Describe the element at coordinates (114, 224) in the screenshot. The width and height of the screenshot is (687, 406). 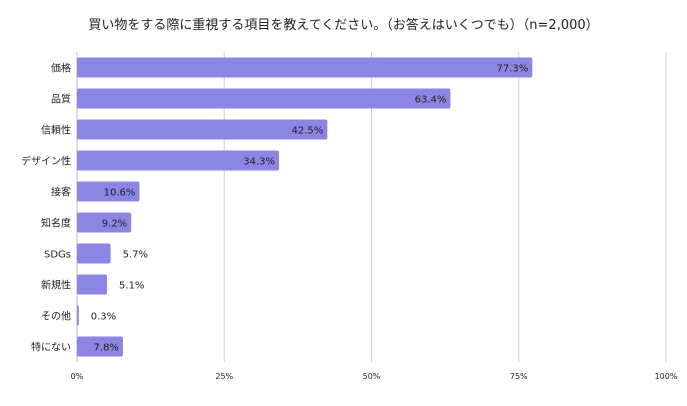
I see `data-label: 9.2%` at that location.